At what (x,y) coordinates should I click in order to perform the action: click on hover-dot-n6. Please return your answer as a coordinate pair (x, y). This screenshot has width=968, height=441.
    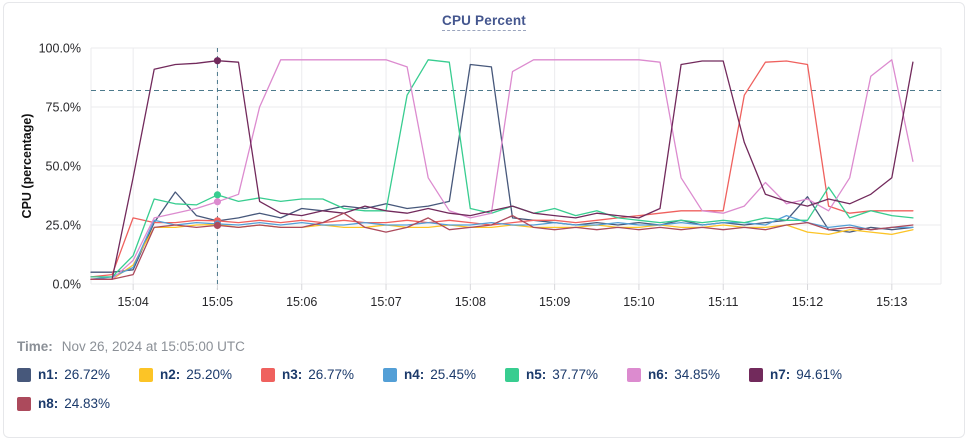
    Looking at the image, I should click on (217, 202).